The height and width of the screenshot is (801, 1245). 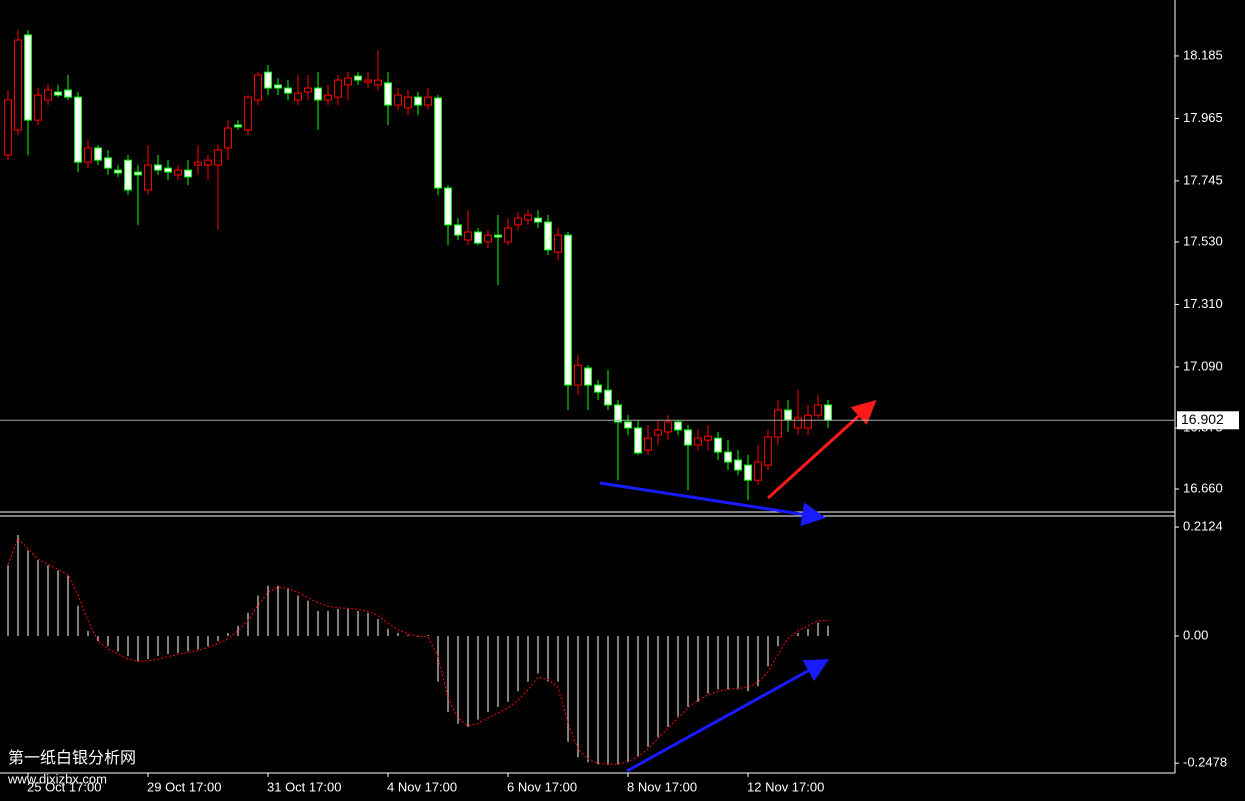 What do you see at coordinates (1202, 419) in the screenshot?
I see `current-price-label: 16.902` at bounding box center [1202, 419].